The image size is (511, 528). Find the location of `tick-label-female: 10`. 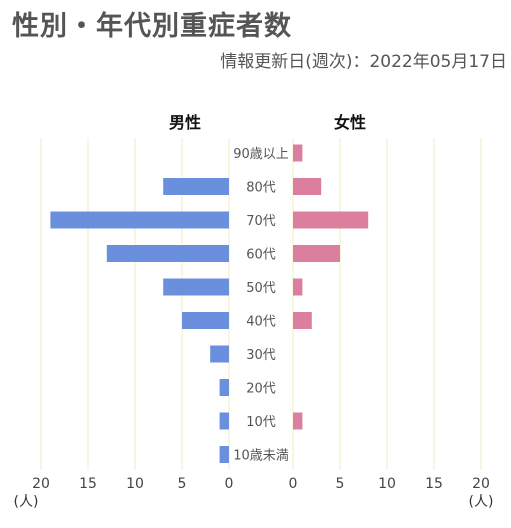

tick-label-female: 10 is located at coordinates (387, 484).